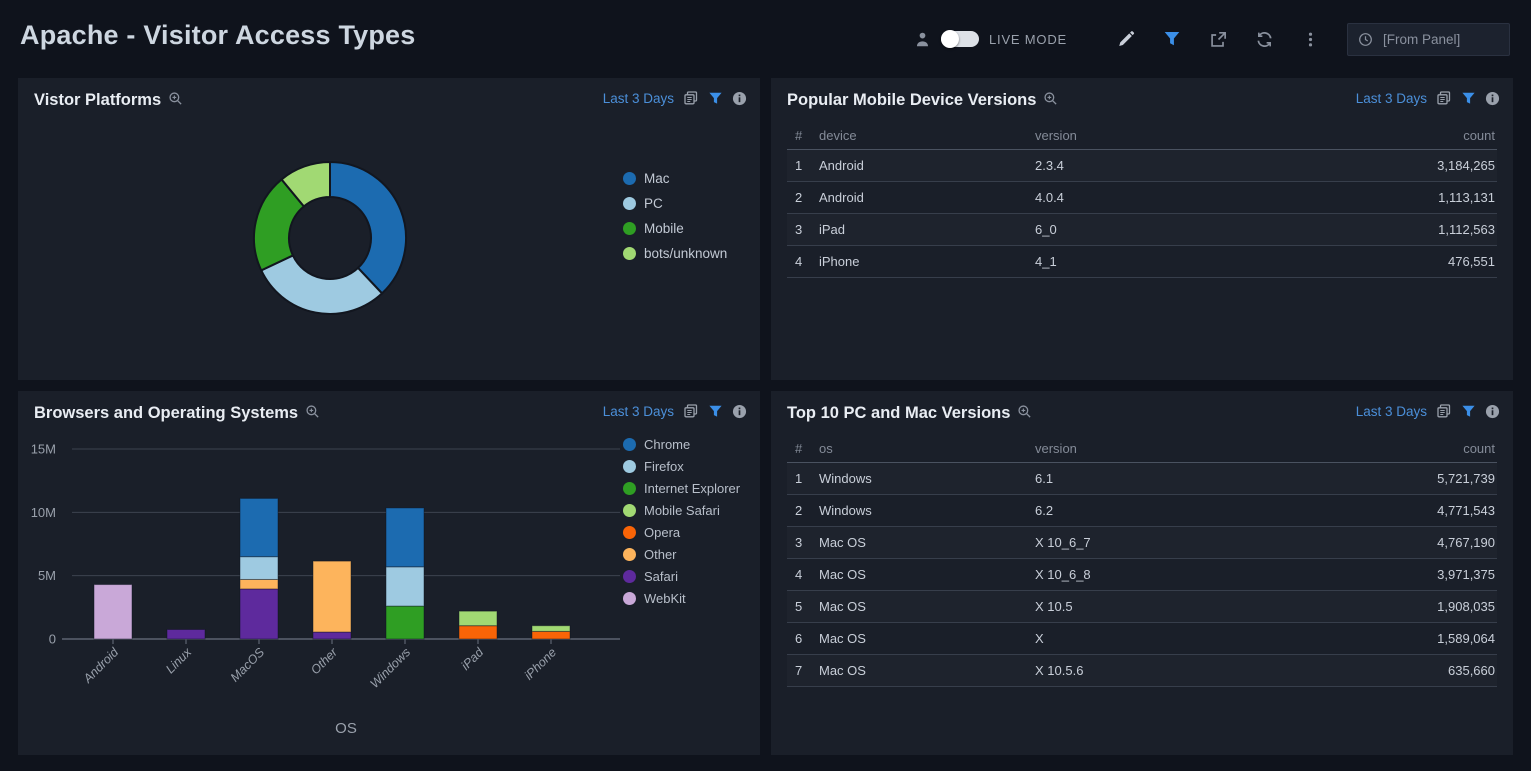 Image resolution: width=1531 pixels, height=771 pixels. Describe the element at coordinates (324, 661) in the screenshot. I see `x-axis-category-label: Other` at that location.